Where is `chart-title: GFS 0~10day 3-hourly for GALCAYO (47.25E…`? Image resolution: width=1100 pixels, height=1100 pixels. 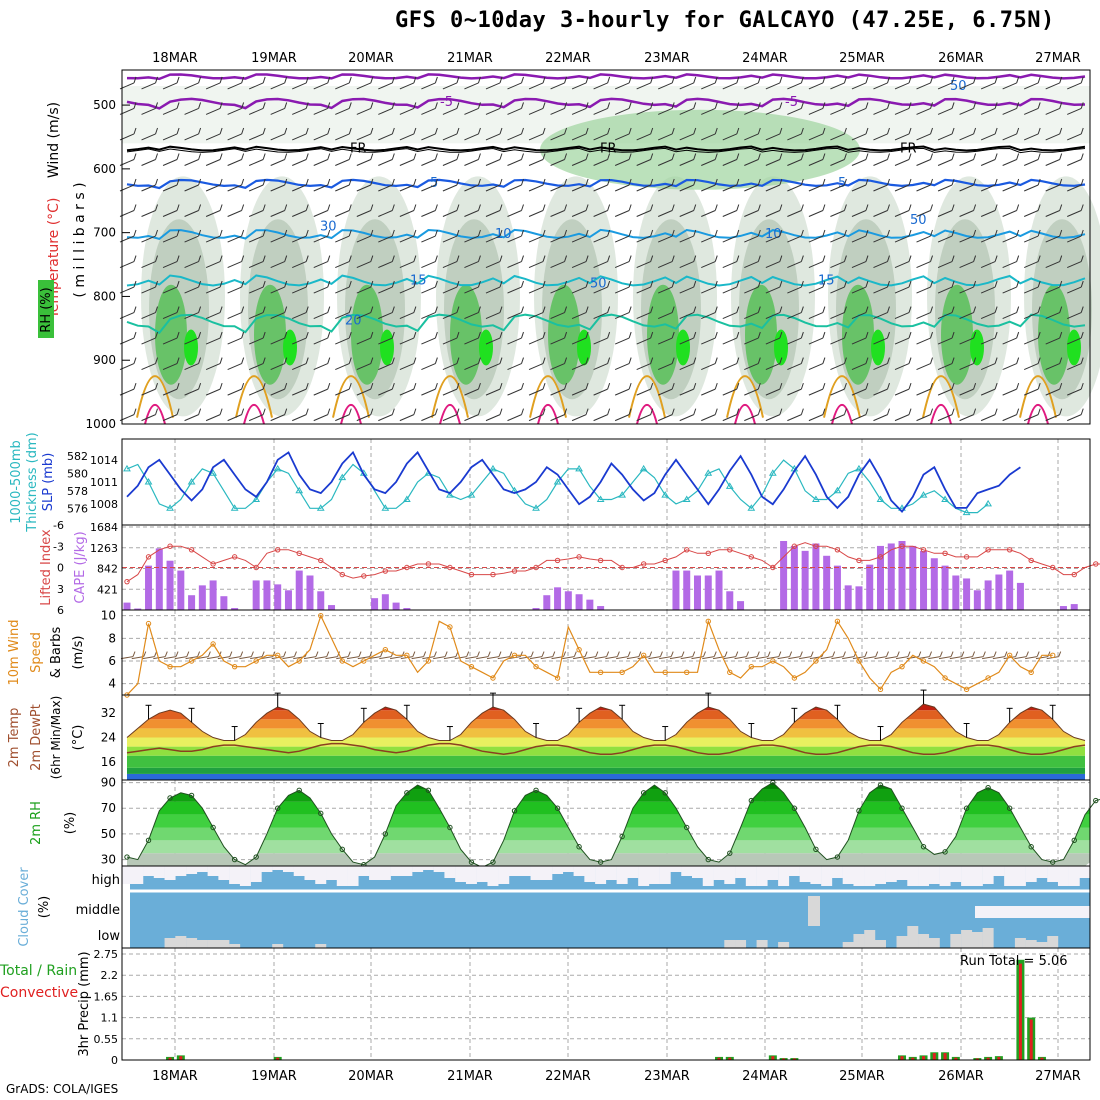
chart-title: GFS 0~10day 3-hourly for GALCAYO (47.25E… is located at coordinates (725, 20).